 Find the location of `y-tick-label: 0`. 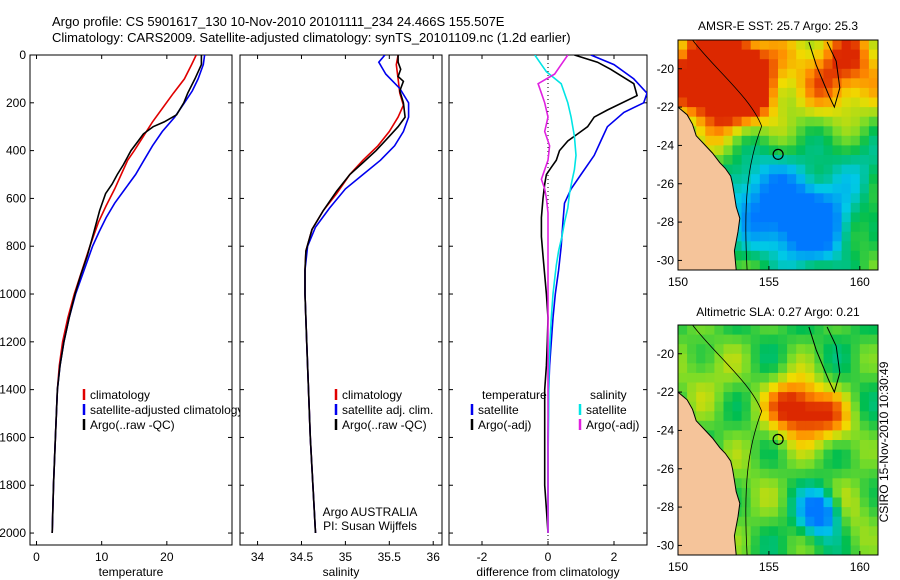

y-tick-label: 0 is located at coordinates (22, 55).